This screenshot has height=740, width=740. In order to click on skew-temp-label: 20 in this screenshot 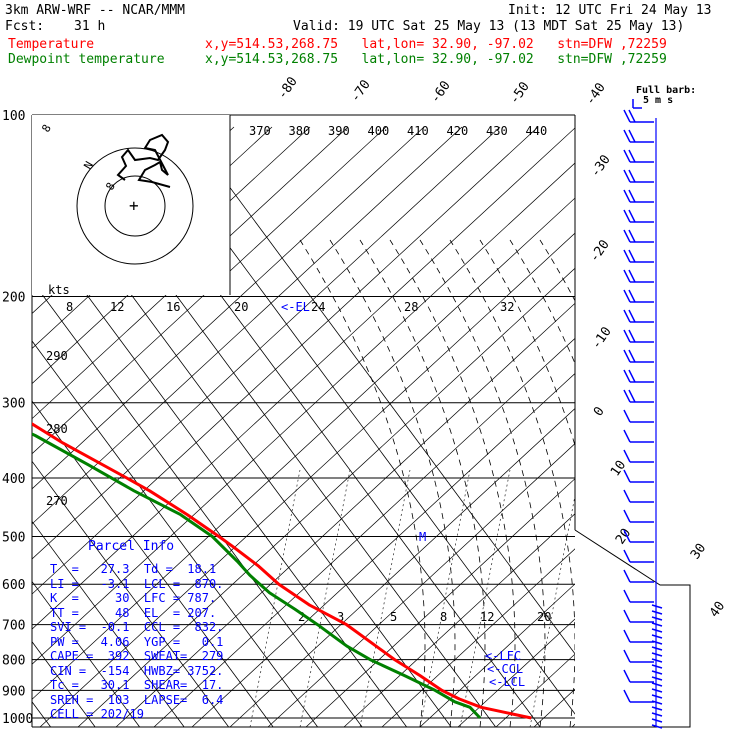, I will do `click(623, 536)`.